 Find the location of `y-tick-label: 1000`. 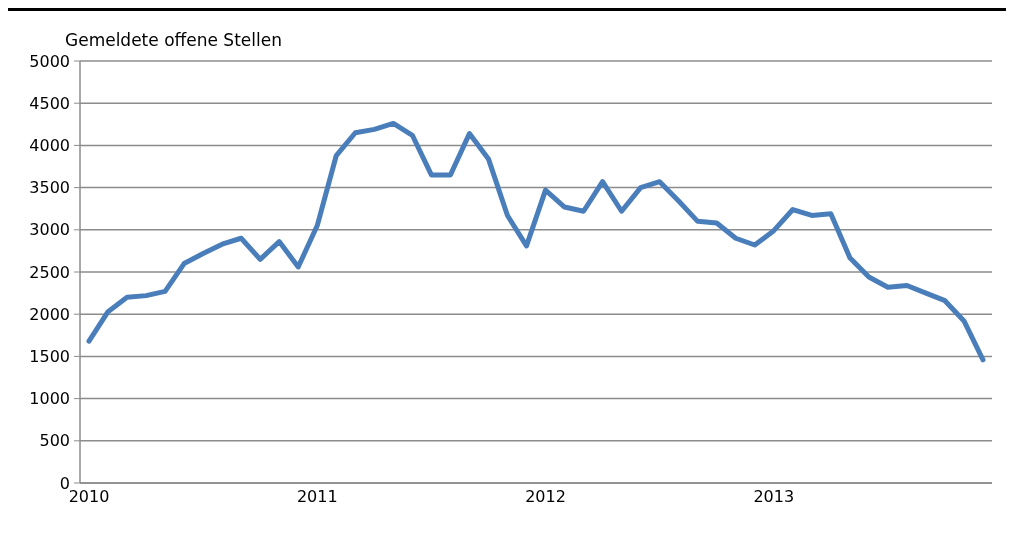

y-tick-label: 1000 is located at coordinates (49, 399).